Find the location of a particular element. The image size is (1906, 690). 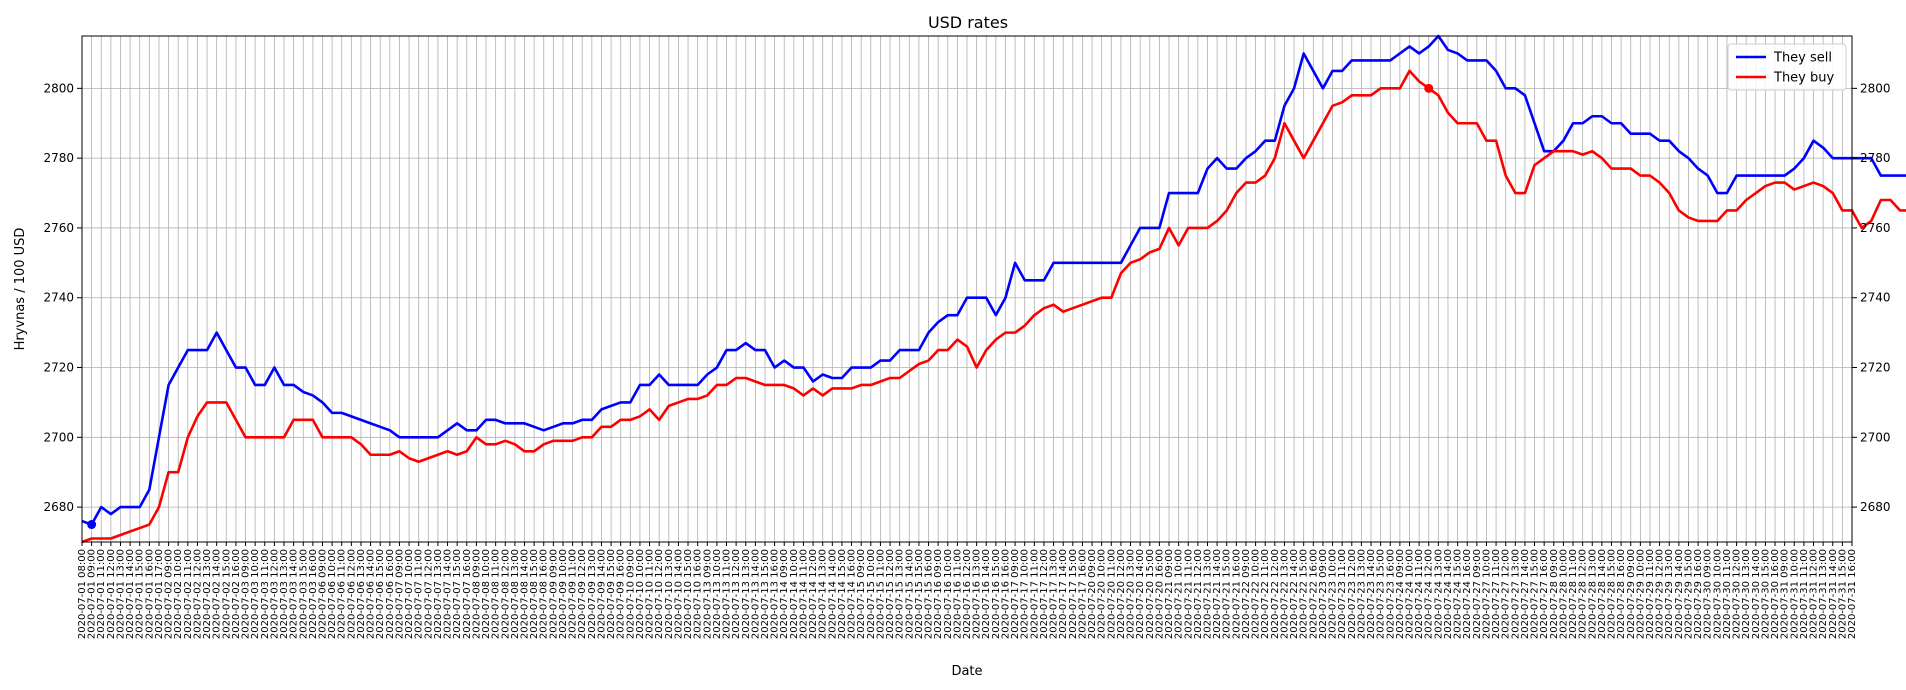

x-tick-label: 2020-07-28 09:00 is located at coordinates (1554, 594).